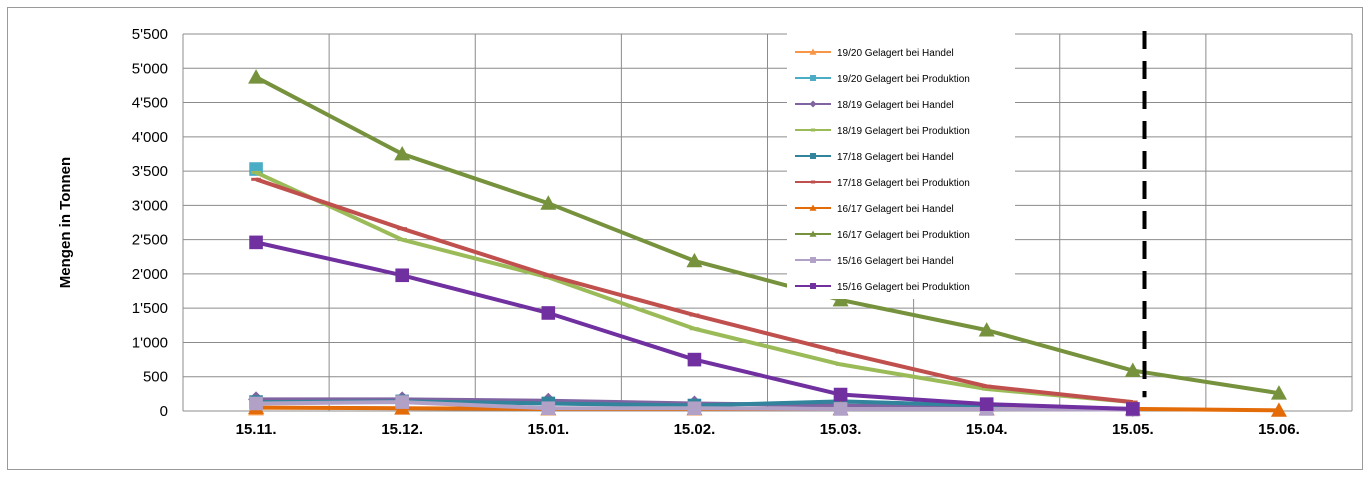 Image resolution: width=1370 pixels, height=477 pixels. I want to click on legend-label: 17/18 Gelagert bei Handel, so click(895, 157).